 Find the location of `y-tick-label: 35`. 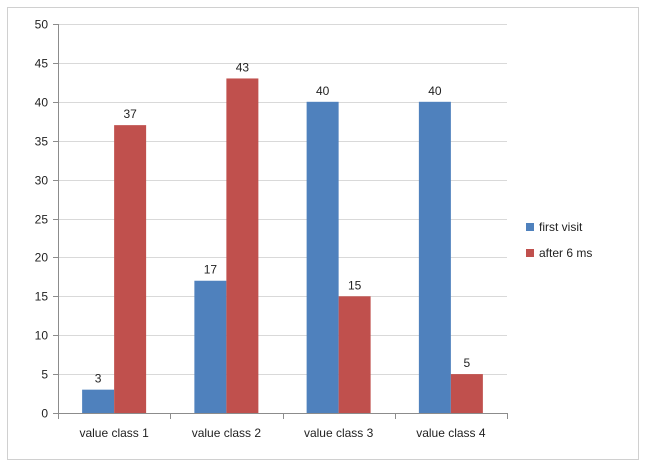

y-tick-label: 35 is located at coordinates (42, 142).